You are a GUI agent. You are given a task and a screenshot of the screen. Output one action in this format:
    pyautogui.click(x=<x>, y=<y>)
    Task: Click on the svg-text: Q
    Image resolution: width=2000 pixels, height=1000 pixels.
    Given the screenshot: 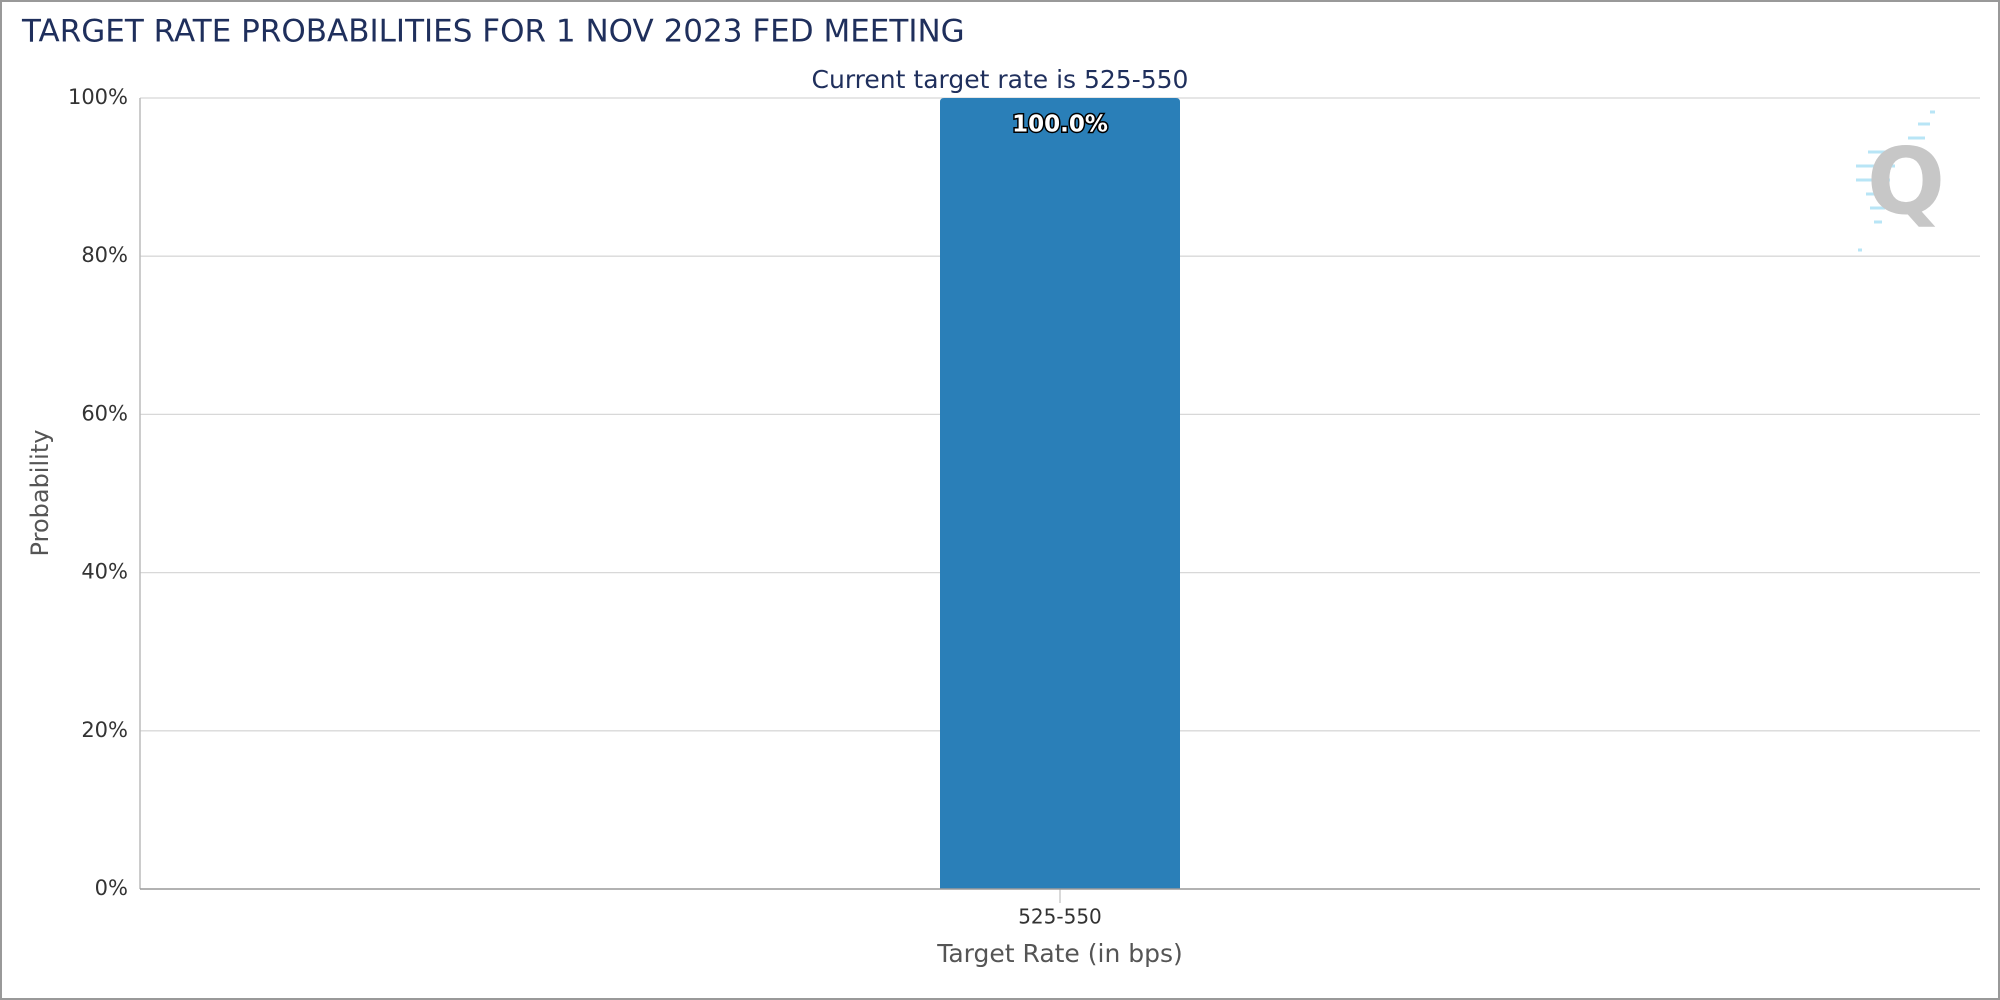 What is the action you would take?
    pyautogui.click(x=1906, y=181)
    